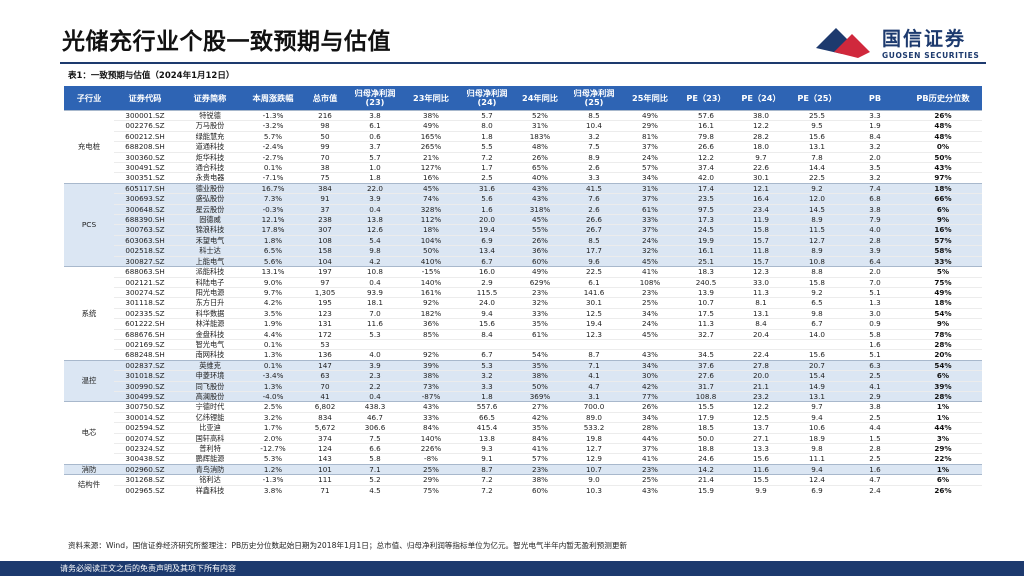 This screenshot has width=1024, height=576. What do you see at coordinates (325, 292) in the screenshot?
I see `table-cell: 1,305` at bounding box center [325, 292].